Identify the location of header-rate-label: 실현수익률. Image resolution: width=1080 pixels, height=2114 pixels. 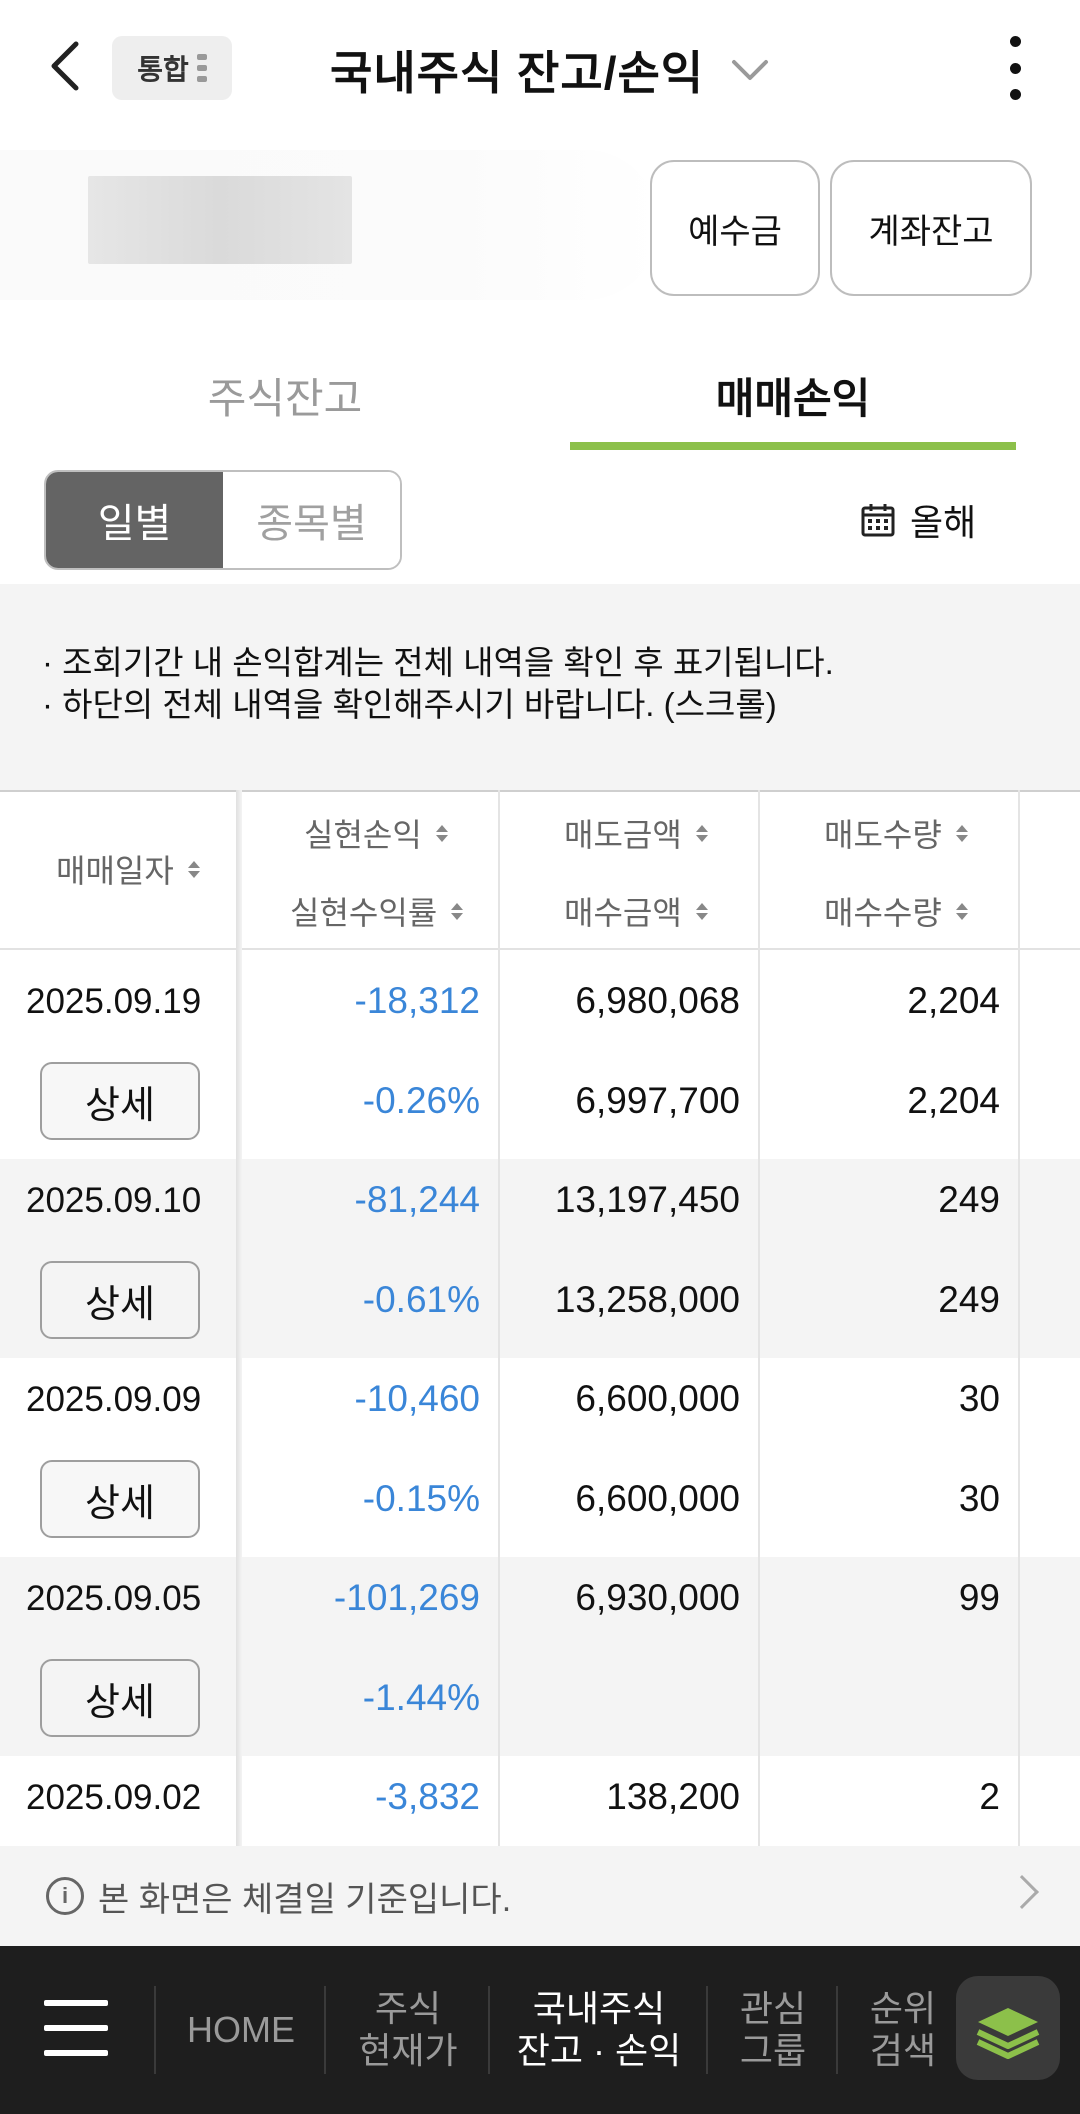
(364, 913).